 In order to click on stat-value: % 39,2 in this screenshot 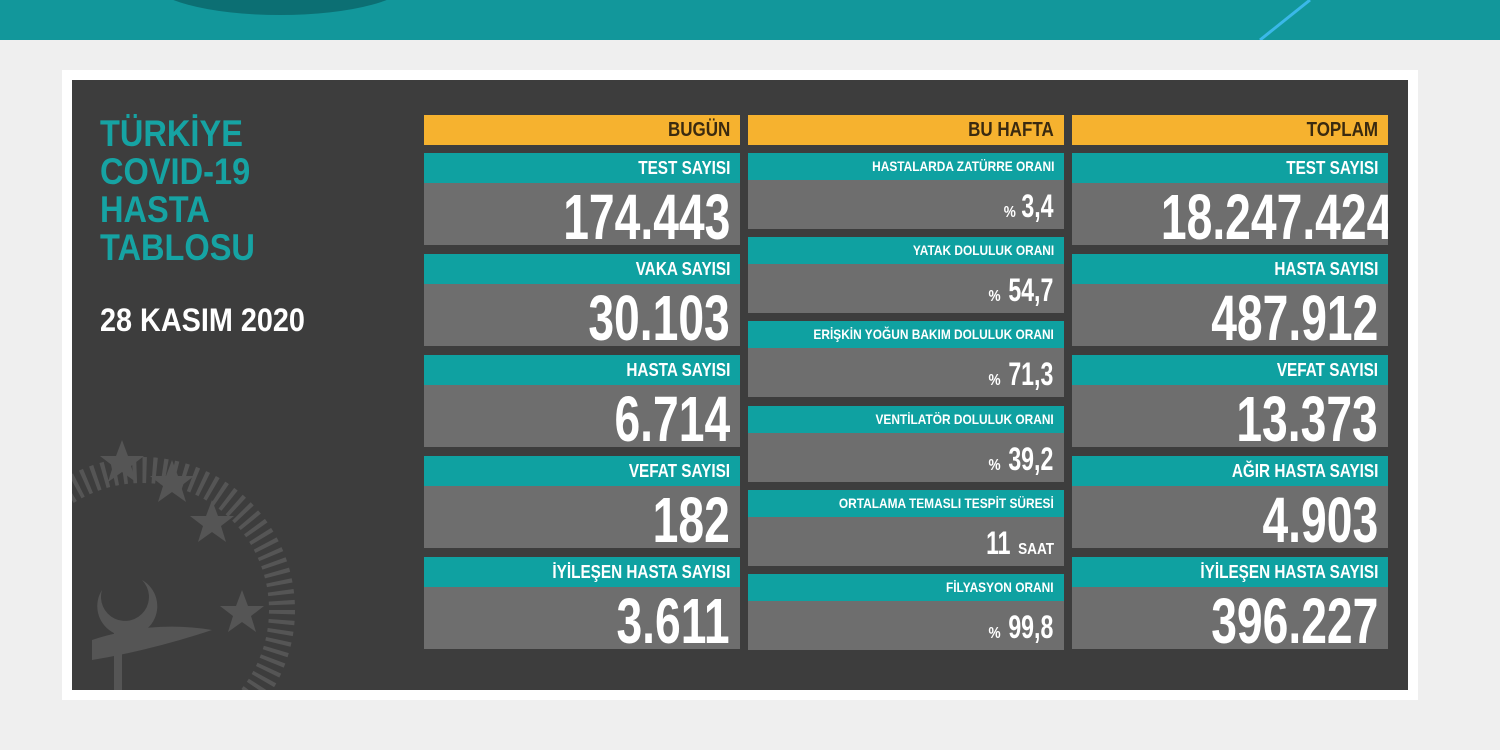, I will do `click(906, 457)`.